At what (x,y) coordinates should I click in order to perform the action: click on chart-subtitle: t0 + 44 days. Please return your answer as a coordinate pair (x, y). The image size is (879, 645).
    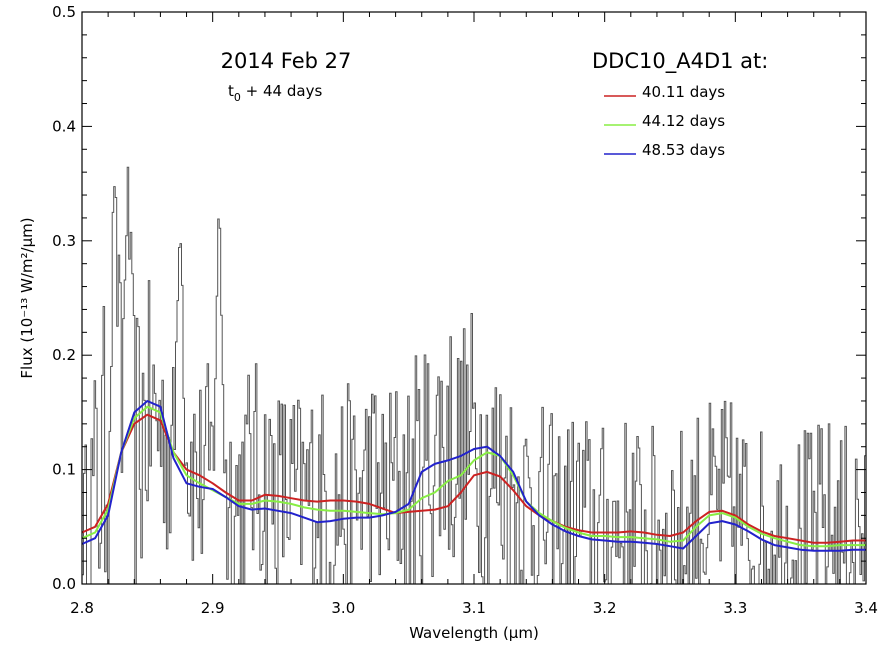
    Looking at the image, I should click on (275, 93).